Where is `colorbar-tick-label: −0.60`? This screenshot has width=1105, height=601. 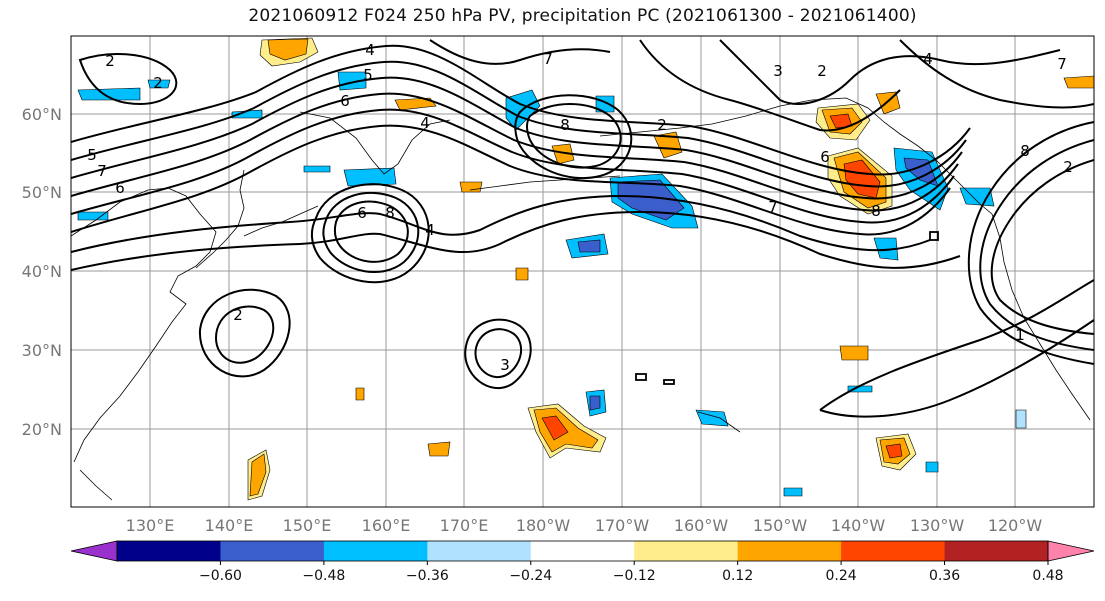
colorbar-tick-label: −0.60 is located at coordinates (220, 576).